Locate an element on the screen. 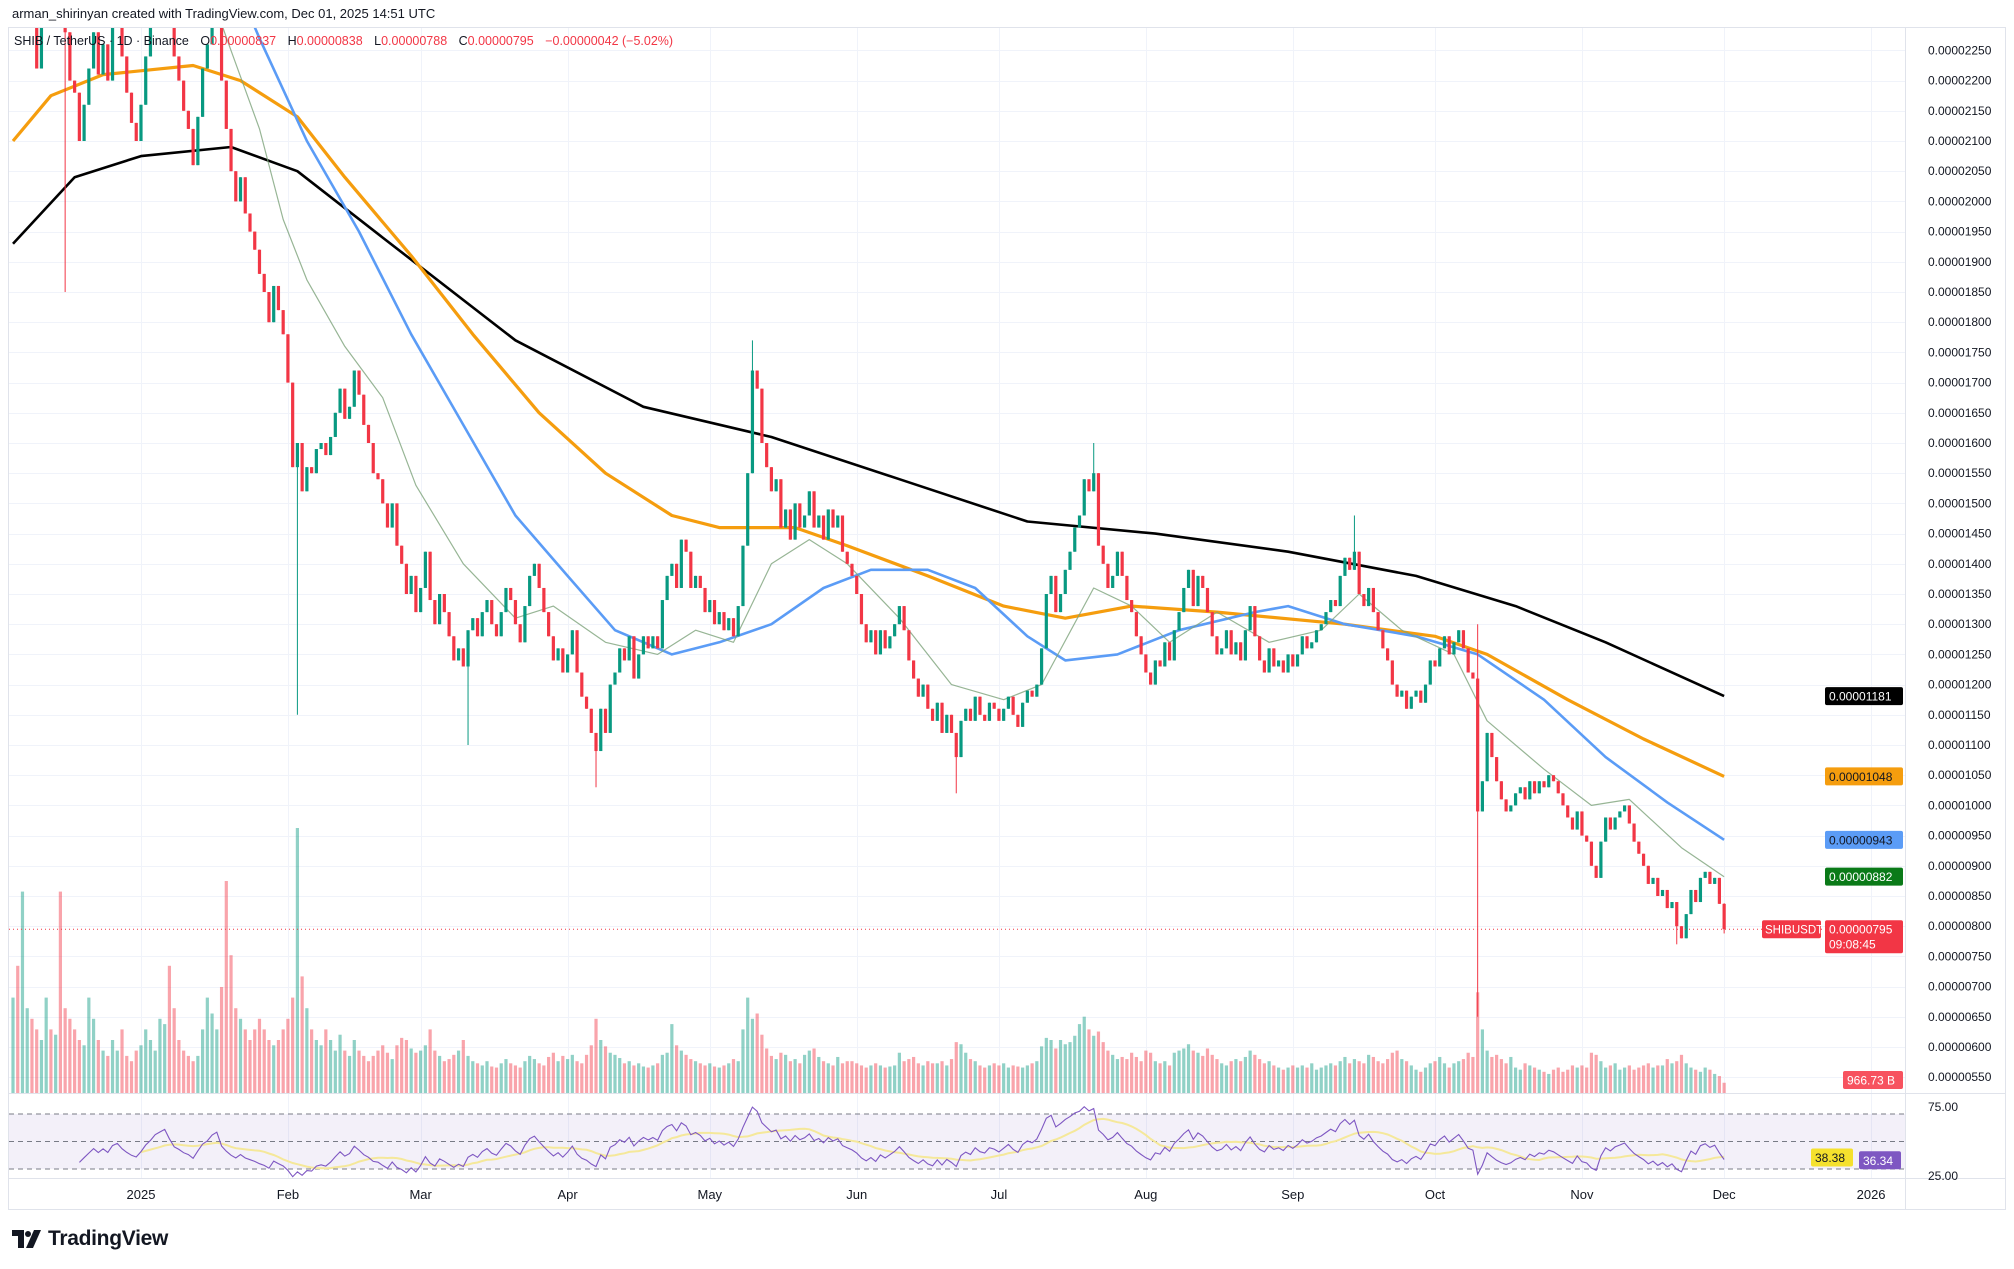 The image size is (2014, 1269). symbol-badge: SHIBUSDT is located at coordinates (1794, 931).